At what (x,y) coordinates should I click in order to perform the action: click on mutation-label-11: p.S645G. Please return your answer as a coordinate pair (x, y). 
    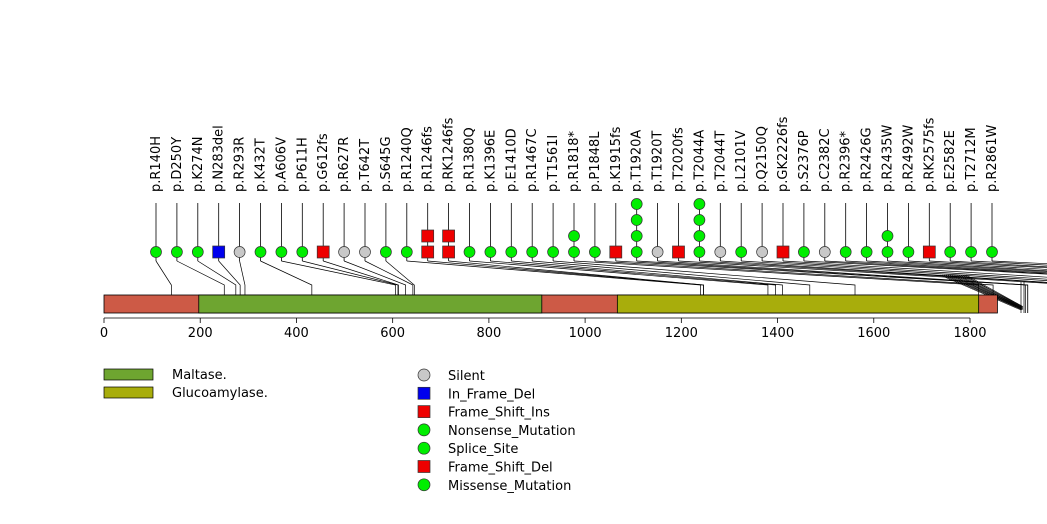
    Looking at the image, I should click on (386, 164).